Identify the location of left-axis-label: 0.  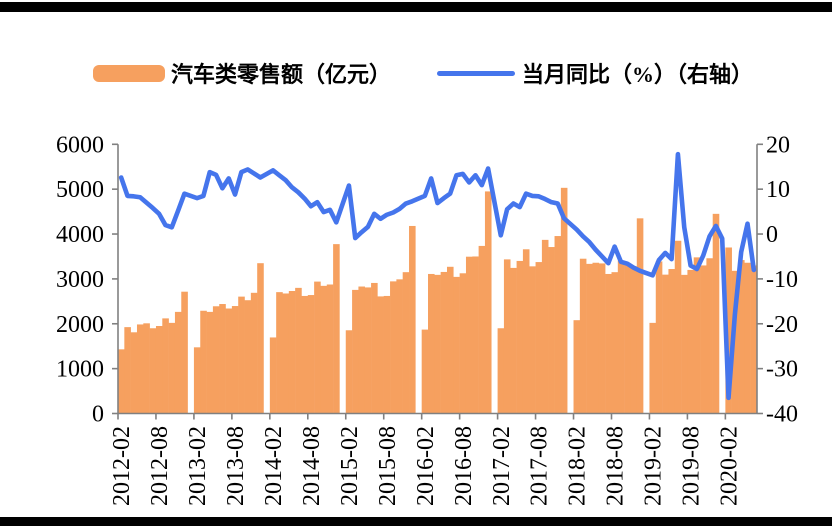
(98, 415).